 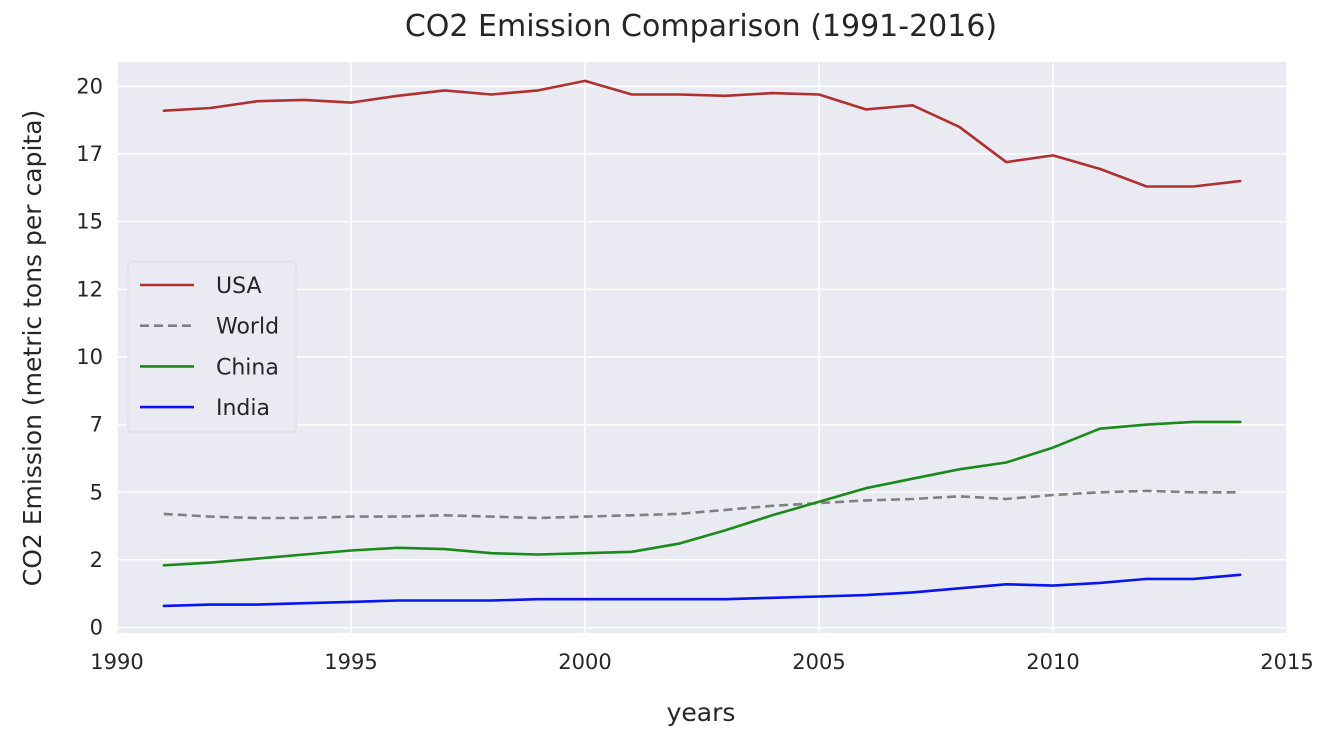 What do you see at coordinates (247, 327) in the screenshot?
I see `legend-label: World` at bounding box center [247, 327].